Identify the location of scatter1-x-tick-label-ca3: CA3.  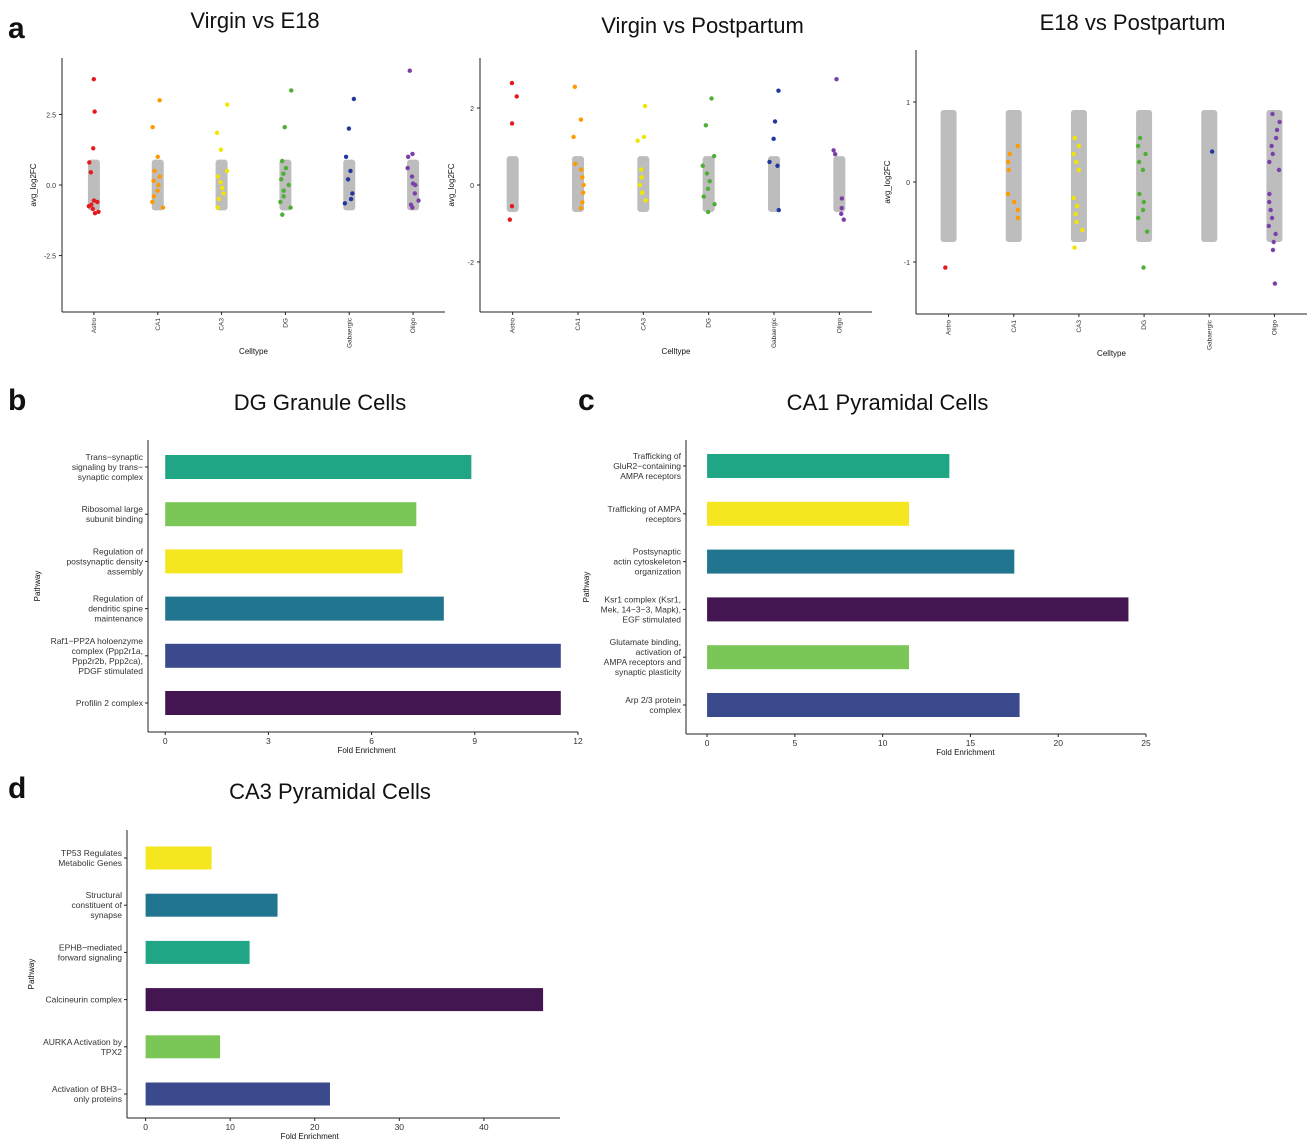
(222, 324).